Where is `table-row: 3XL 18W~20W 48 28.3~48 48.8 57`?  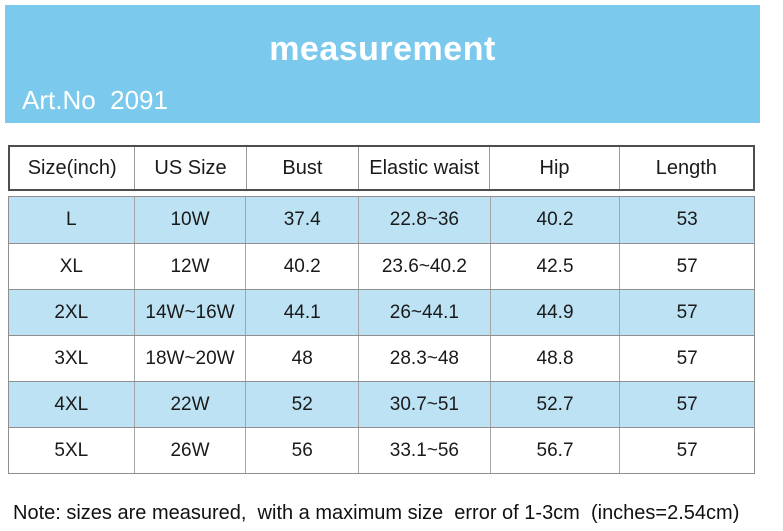 table-row: 3XL 18W~20W 48 28.3~48 48.8 57 is located at coordinates (381, 358).